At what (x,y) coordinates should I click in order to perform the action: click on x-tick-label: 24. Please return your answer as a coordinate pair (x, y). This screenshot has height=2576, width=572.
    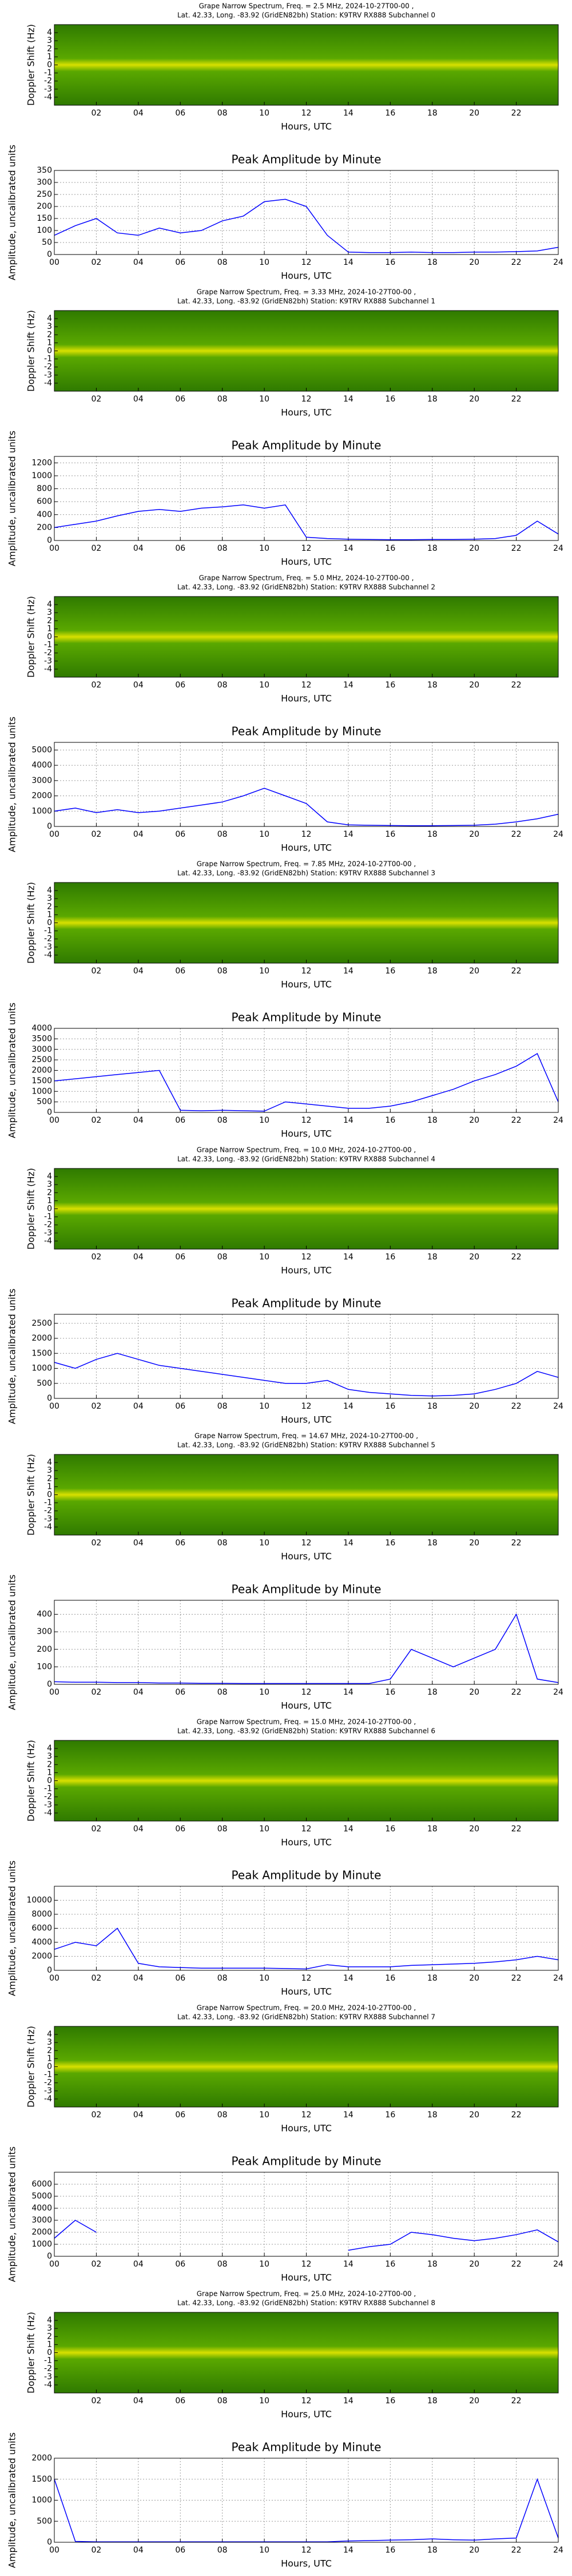
    Looking at the image, I should click on (558, 1692).